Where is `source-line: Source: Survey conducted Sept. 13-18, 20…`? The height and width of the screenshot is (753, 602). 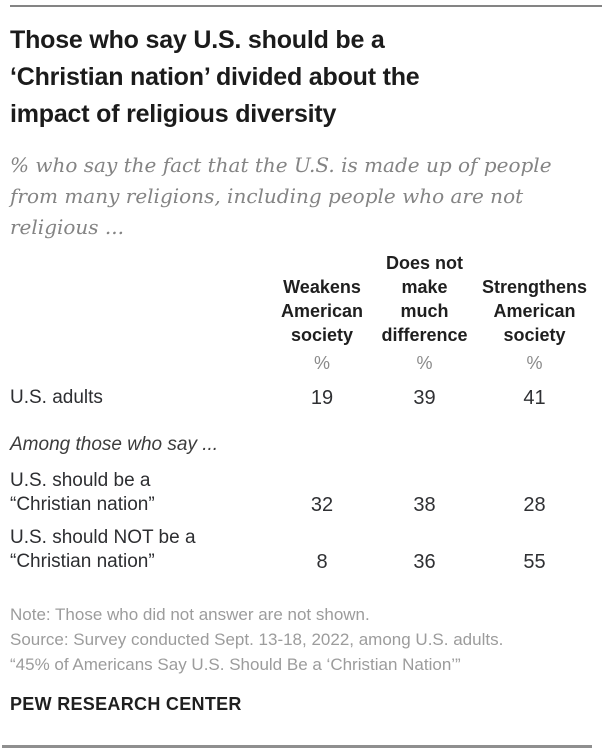
source-line: Source: Survey conducted Sept. 13-18, 20… is located at coordinates (257, 639).